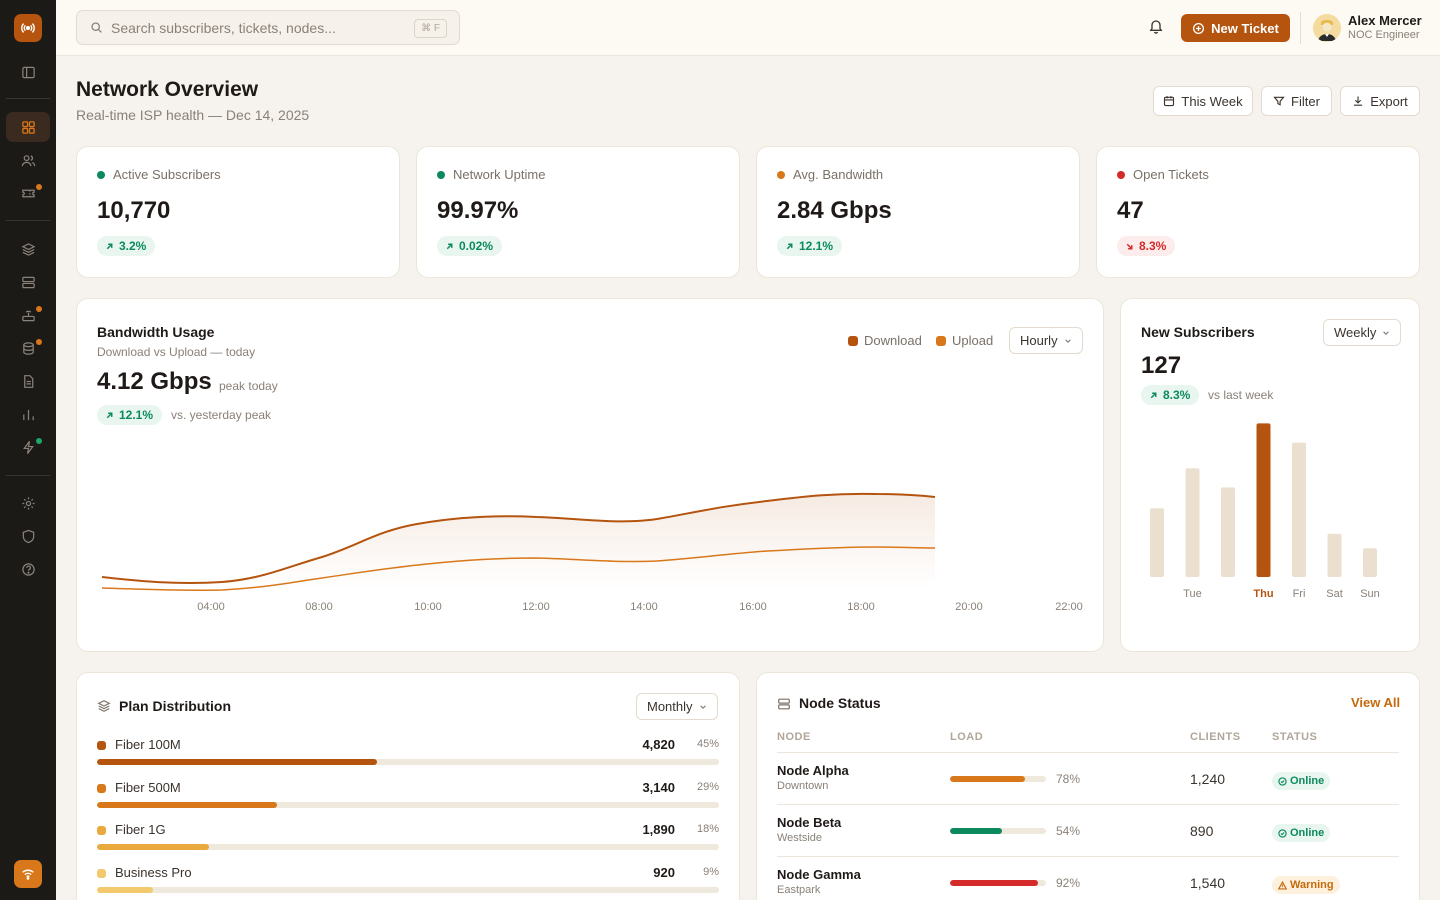  I want to click on subscribers-range-select: Weekly, so click(1362, 332).